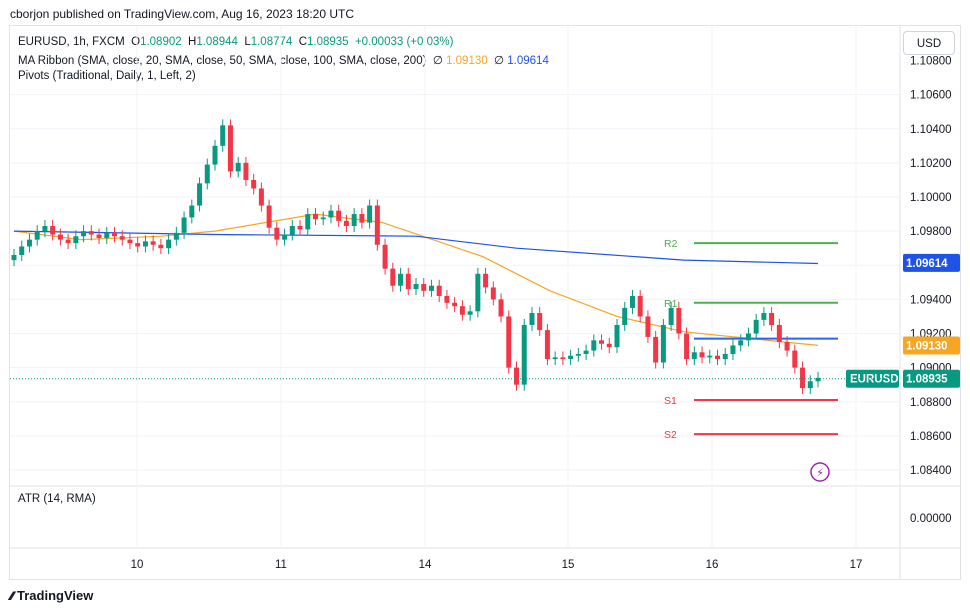 This screenshot has width=970, height=614. What do you see at coordinates (107, 76) in the screenshot?
I see `pivots-label: Pivots (Traditional, Daily, 1, Left, 2)` at bounding box center [107, 76].